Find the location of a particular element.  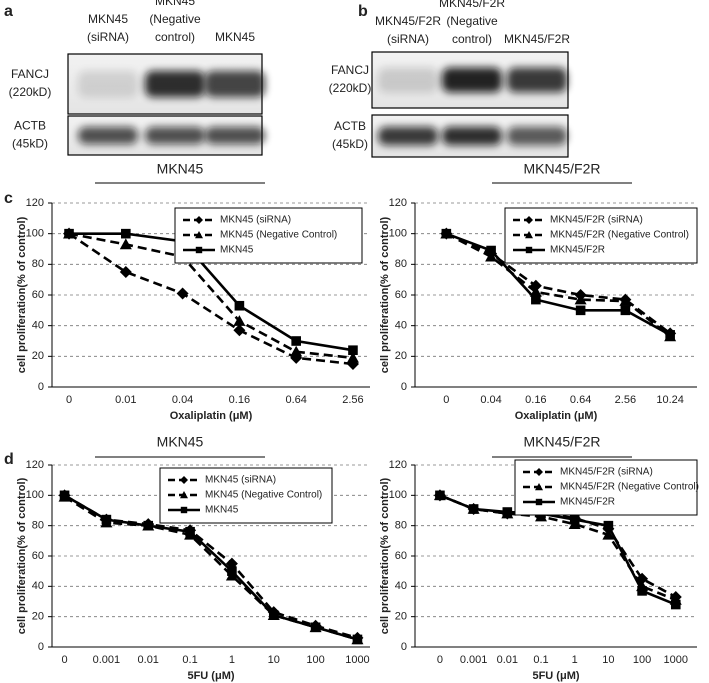

panel-label: c is located at coordinates (8, 198).